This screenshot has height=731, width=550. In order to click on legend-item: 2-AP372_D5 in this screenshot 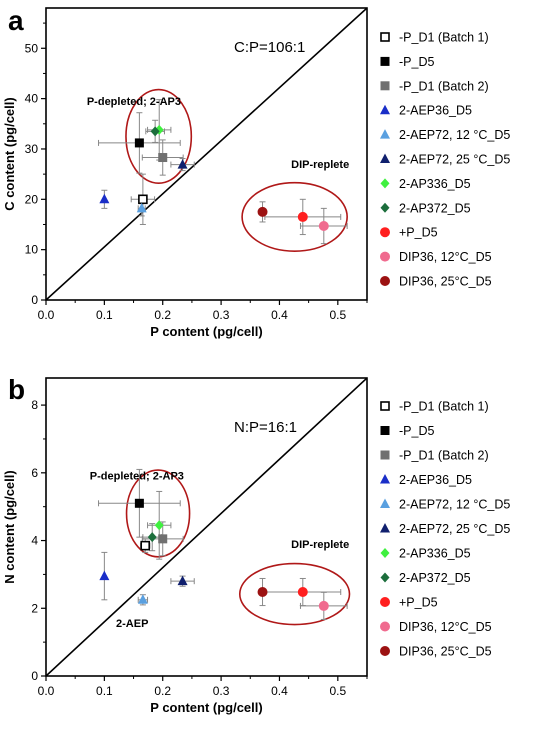, I will do `click(425, 208)`.